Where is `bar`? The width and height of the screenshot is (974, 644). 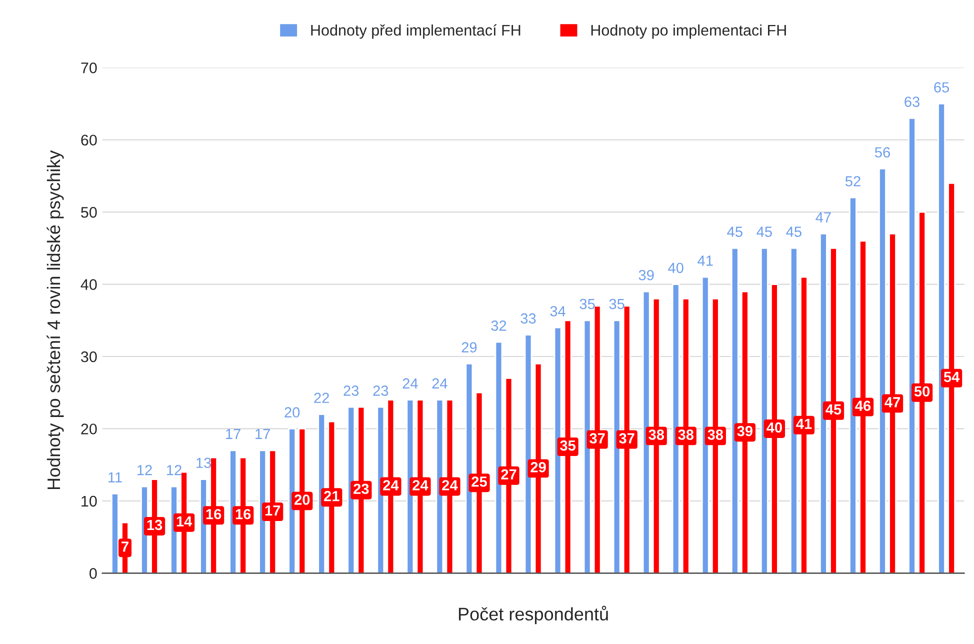 bar is located at coordinates (115, 533).